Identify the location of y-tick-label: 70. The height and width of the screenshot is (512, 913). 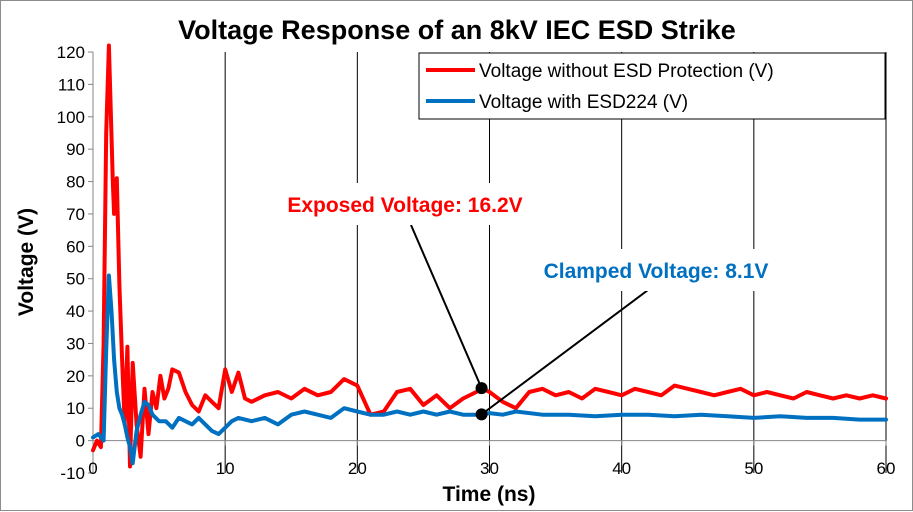
(75, 214).